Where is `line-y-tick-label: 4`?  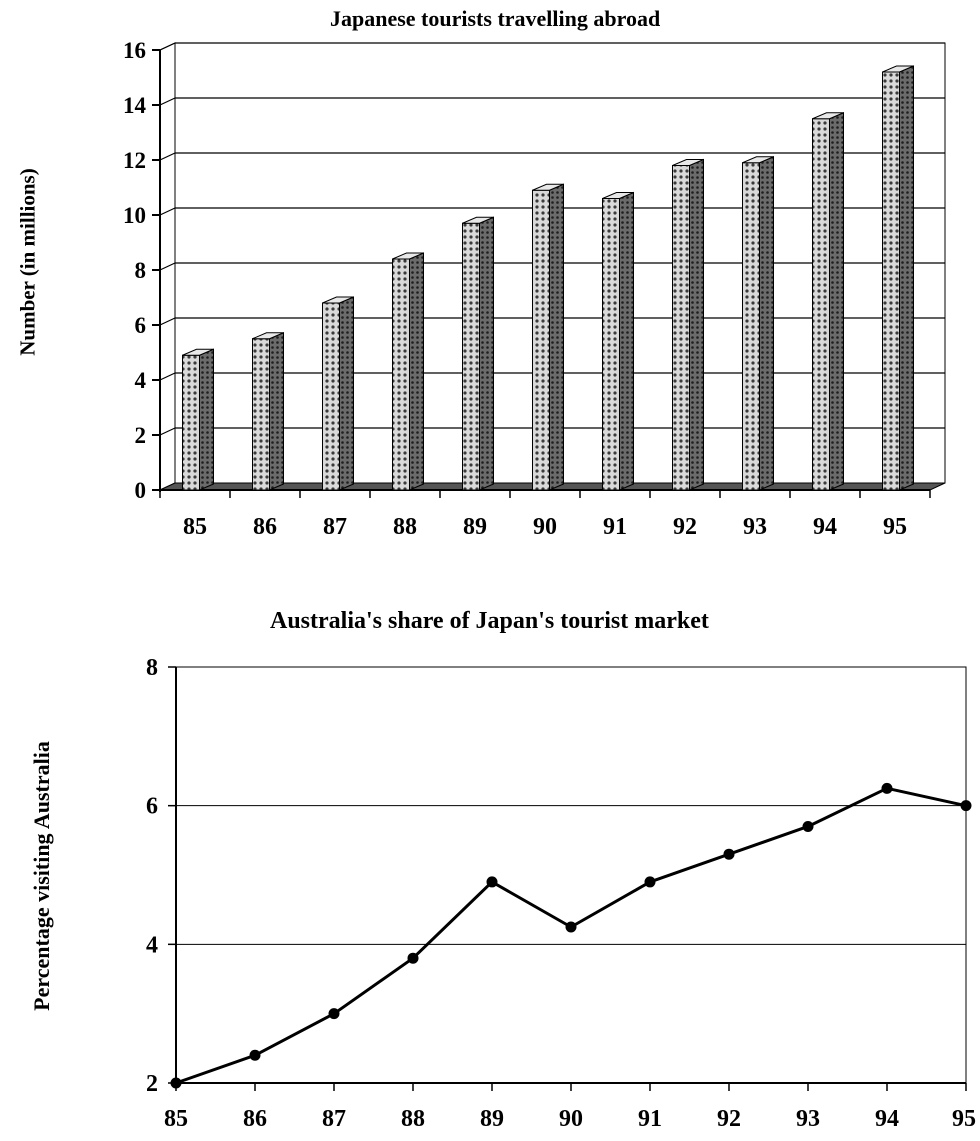 line-y-tick-label: 4 is located at coordinates (152, 945).